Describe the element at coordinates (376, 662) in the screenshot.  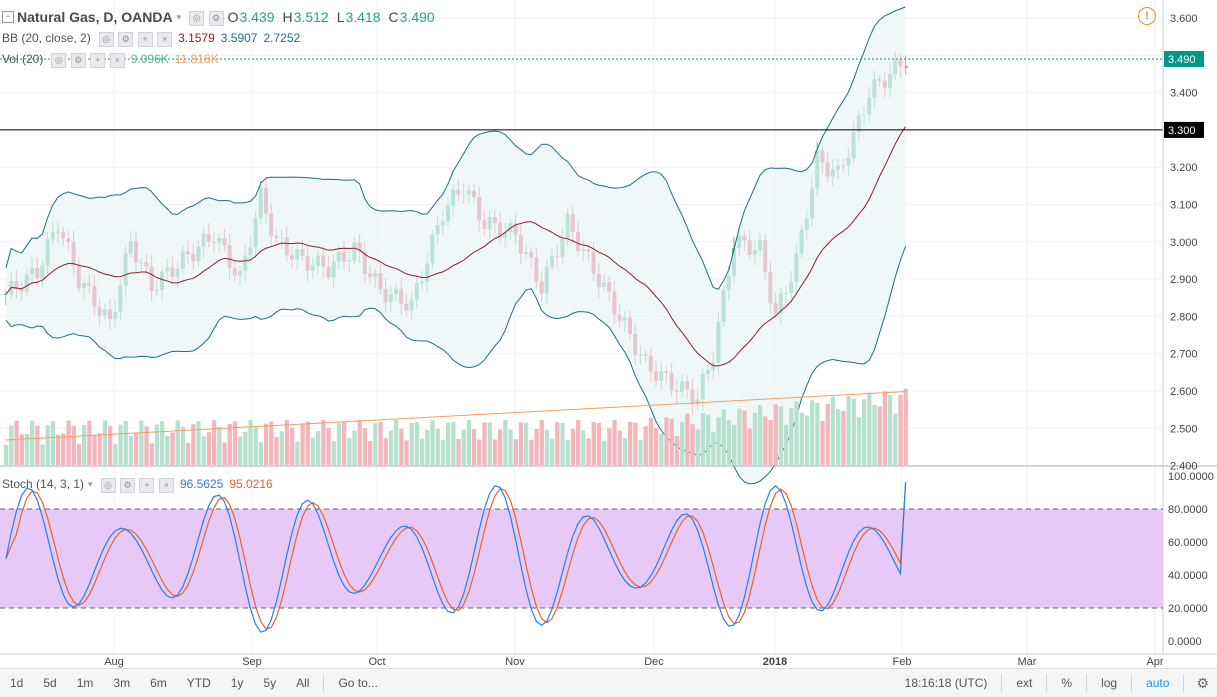
I see `time-tick-label: Oct` at that location.